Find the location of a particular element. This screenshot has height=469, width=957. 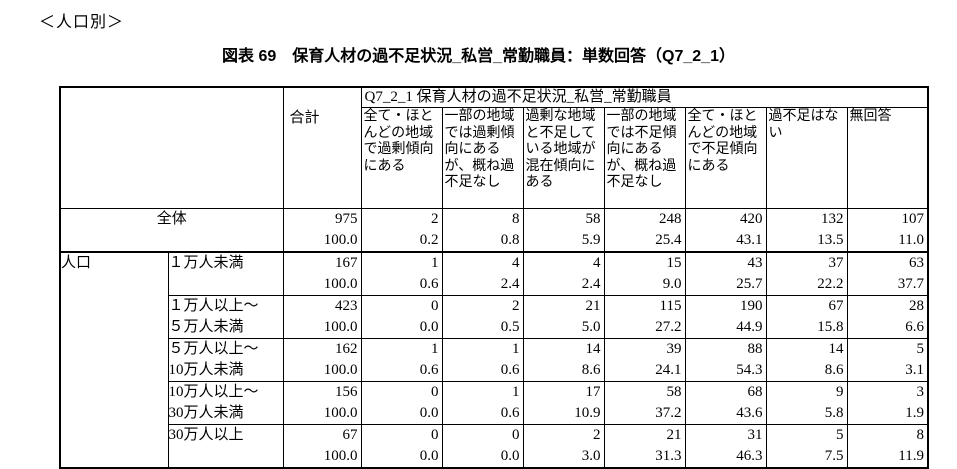

percent-value: 54.3 is located at coordinates (749, 370).